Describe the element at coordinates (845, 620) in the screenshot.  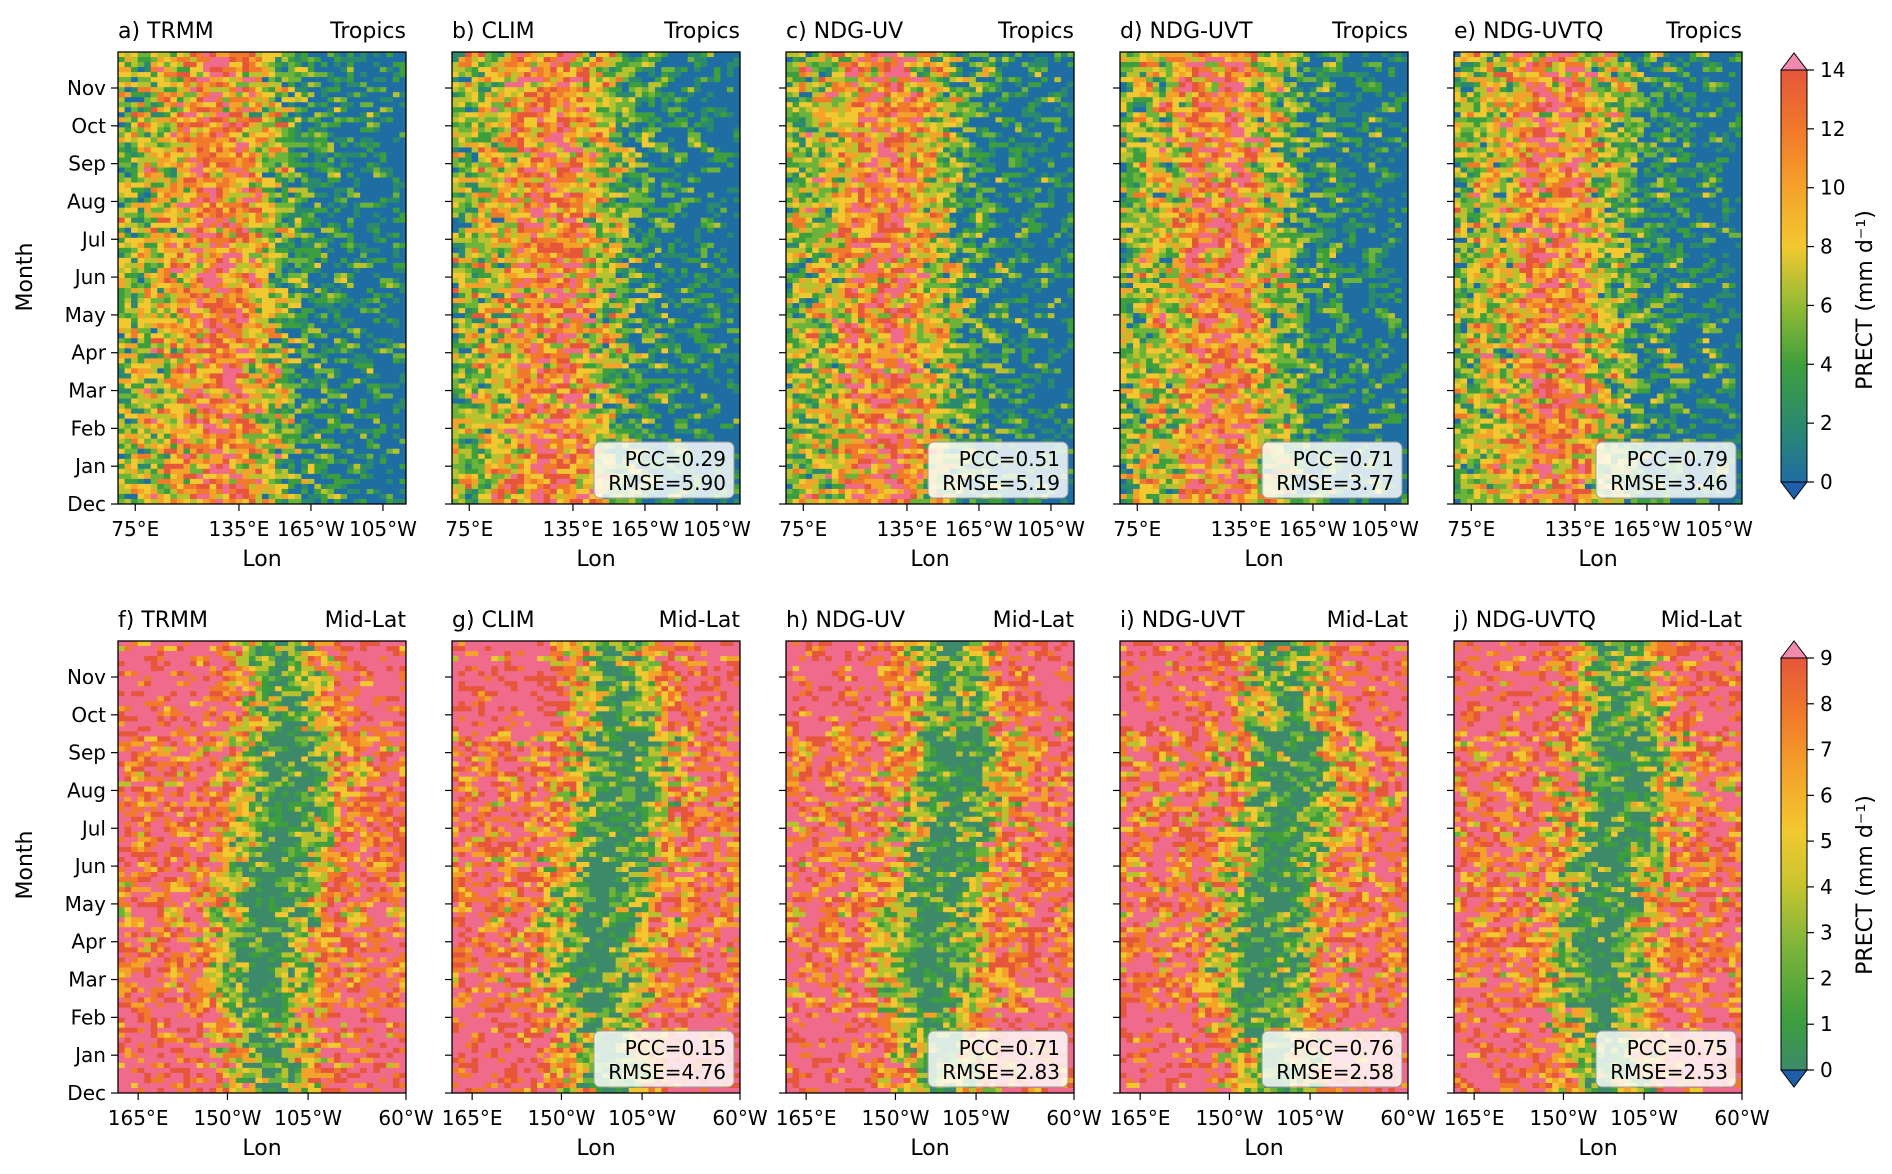
I see `panel-title: h) NDG-UV` at that location.